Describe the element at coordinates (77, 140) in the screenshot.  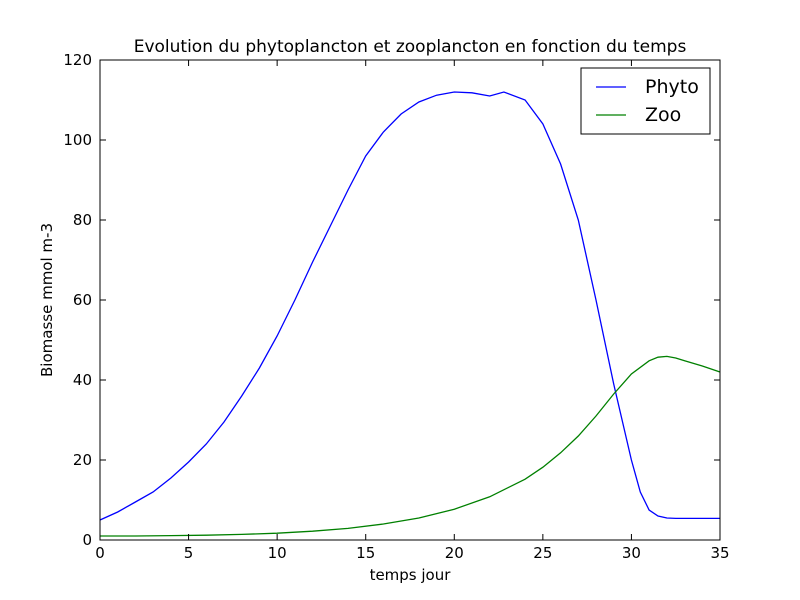
I see `y-tick-label: 100` at that location.